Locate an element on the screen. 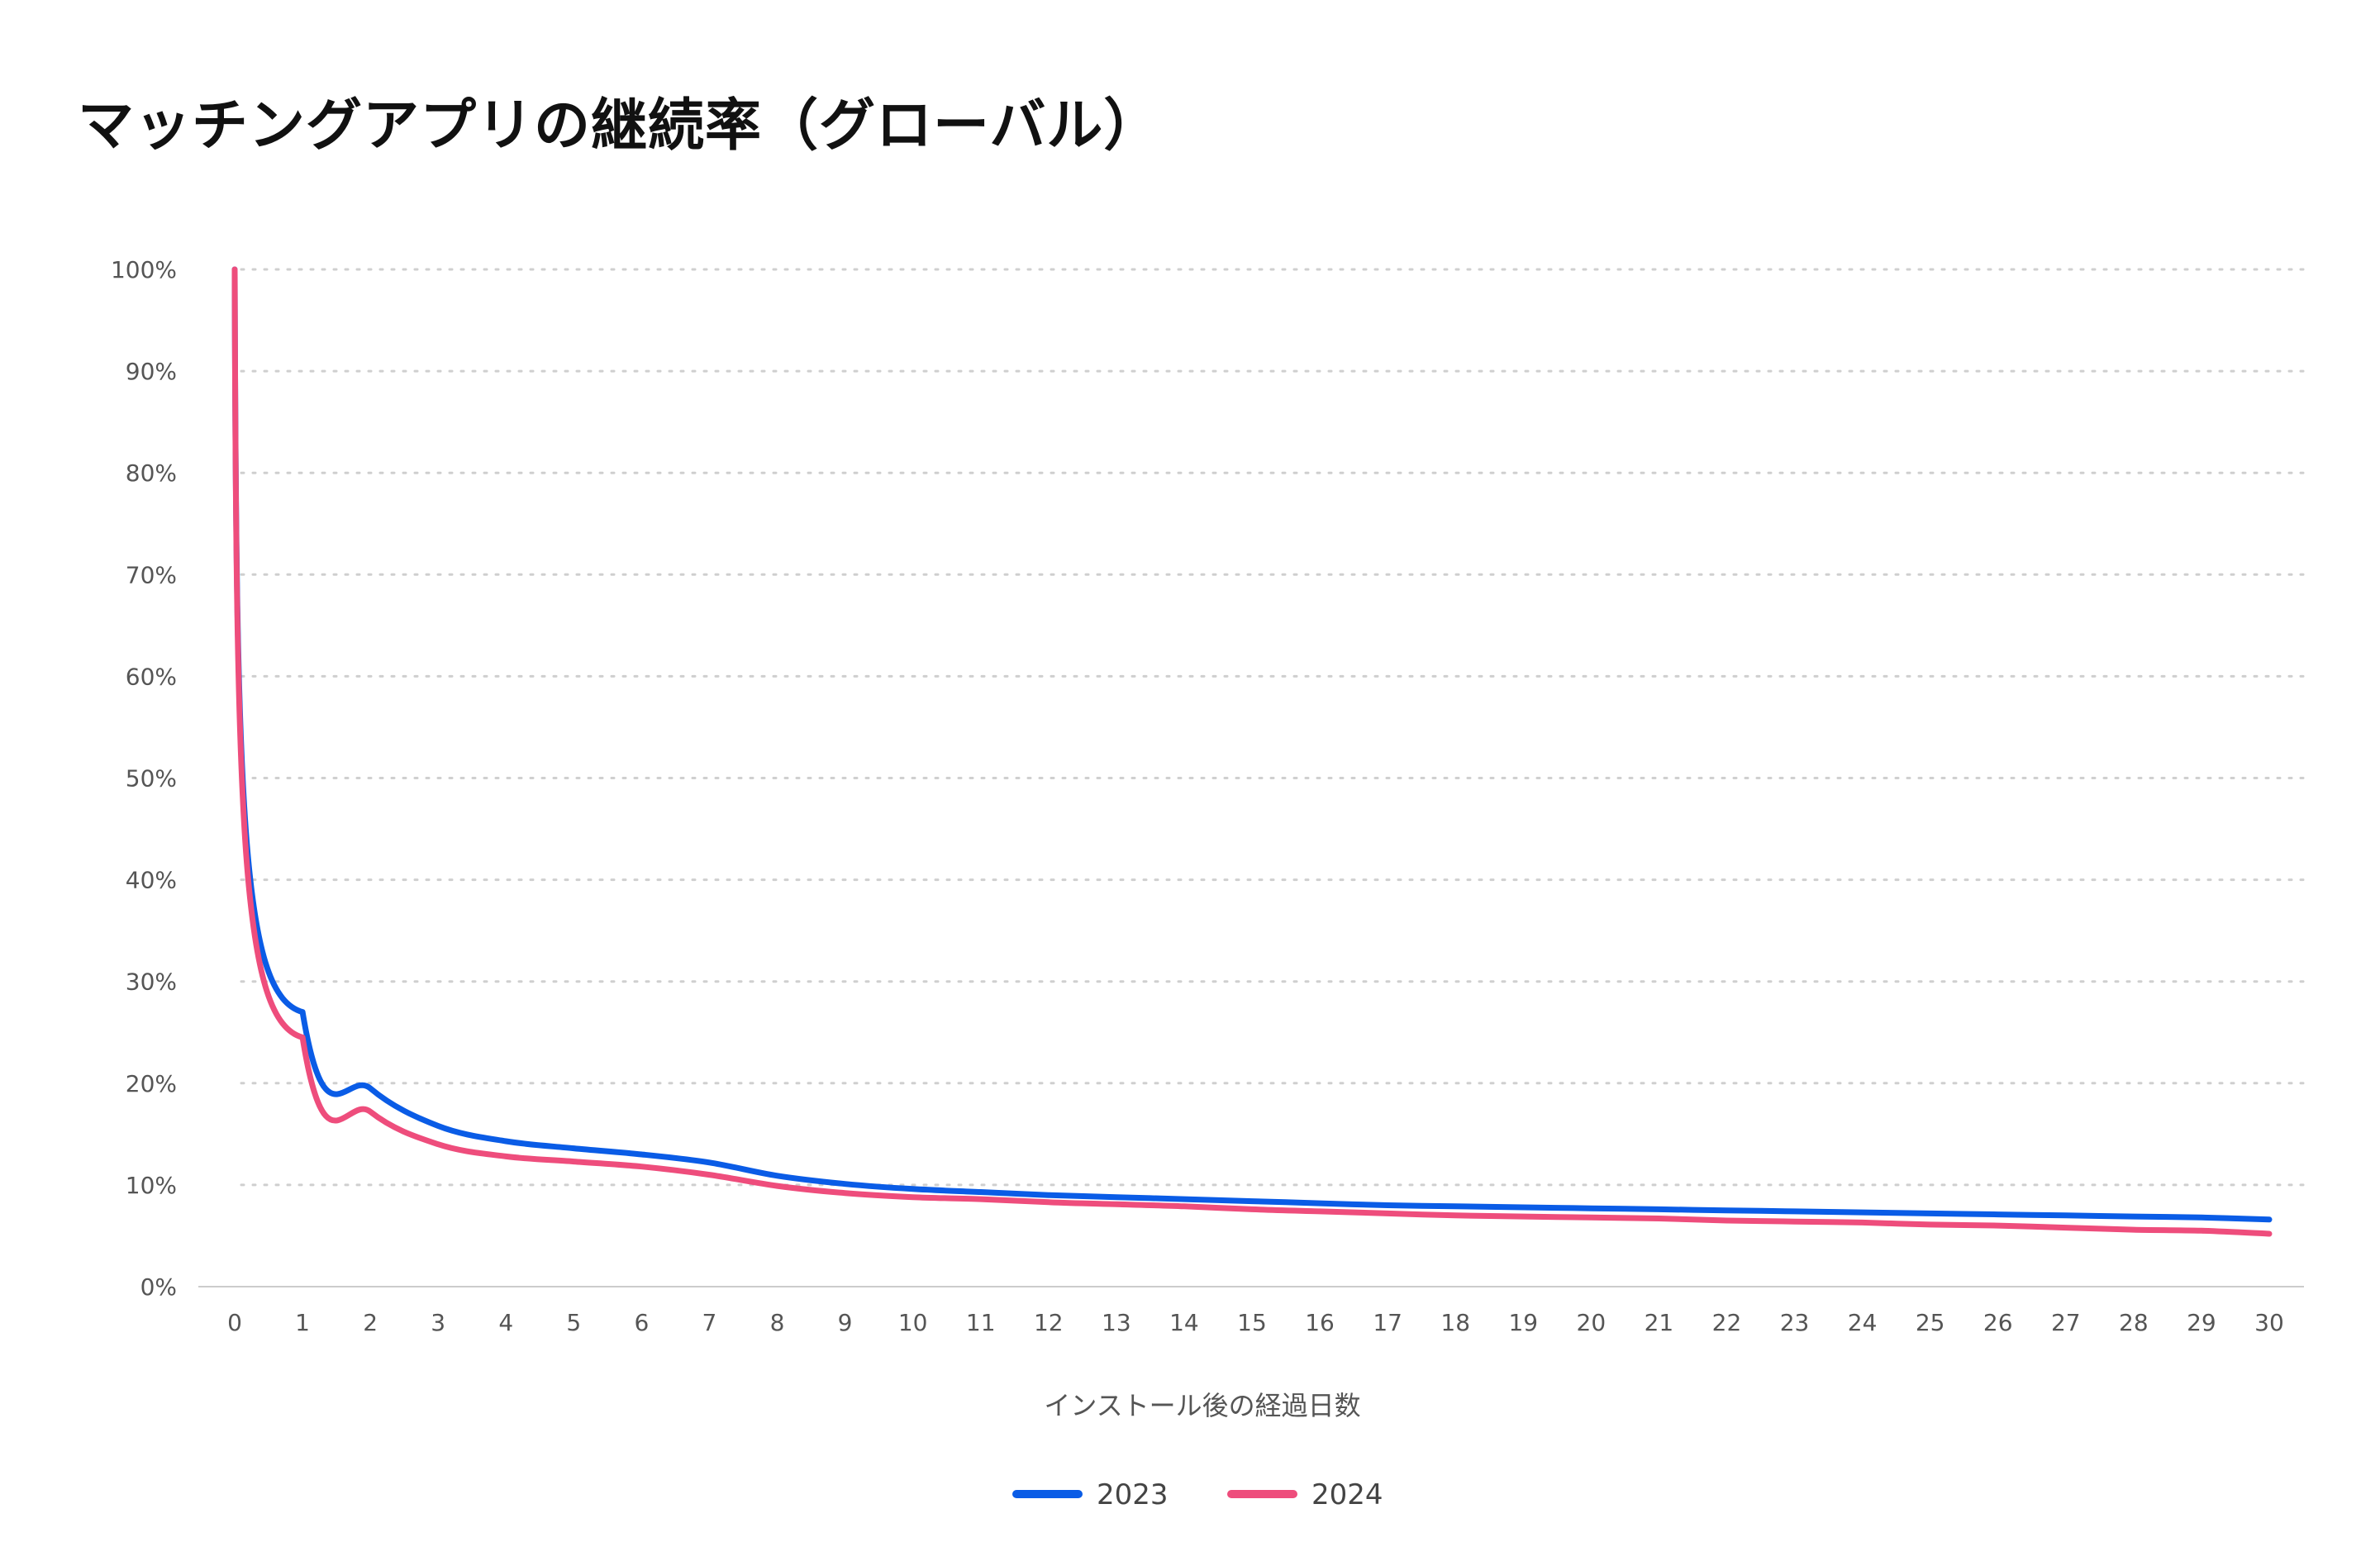  x-tick-label: 17 is located at coordinates (1387, 1322).